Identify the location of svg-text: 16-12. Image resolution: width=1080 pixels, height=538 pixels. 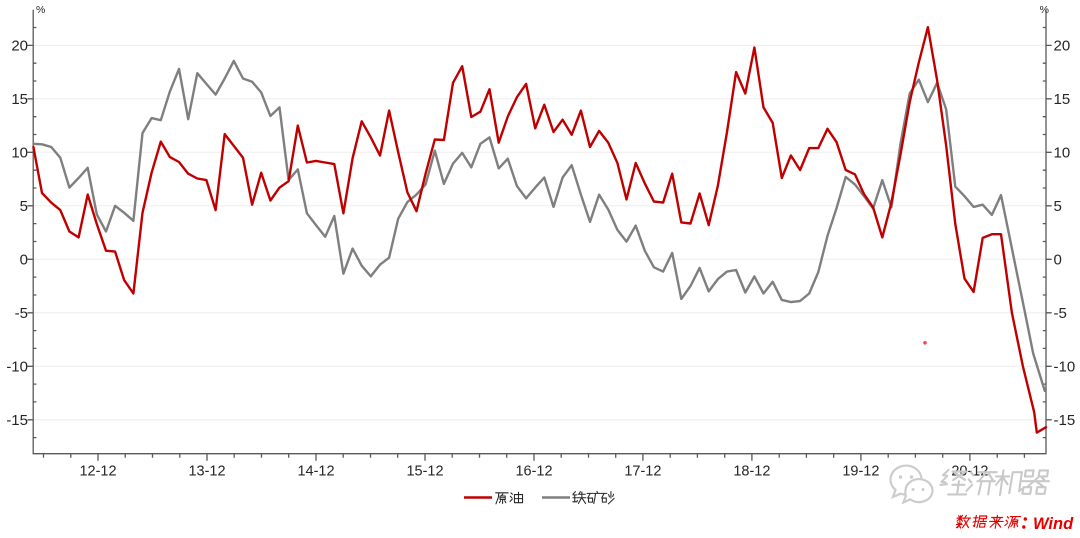
(533, 472).